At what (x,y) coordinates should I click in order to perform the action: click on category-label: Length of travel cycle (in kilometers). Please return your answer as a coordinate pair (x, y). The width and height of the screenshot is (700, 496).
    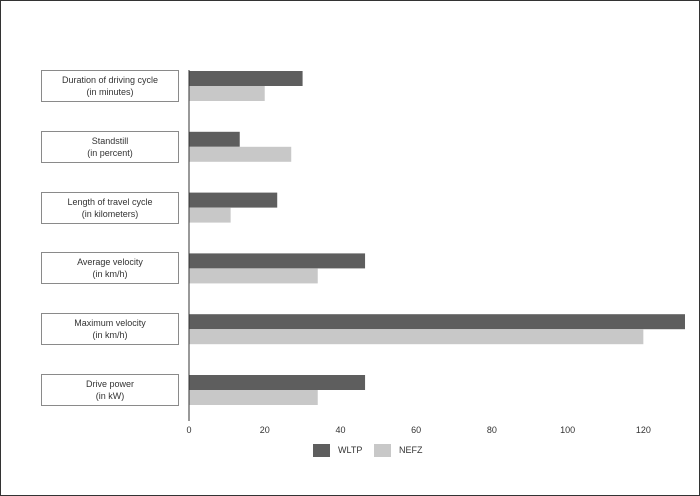
    Looking at the image, I should click on (110, 207).